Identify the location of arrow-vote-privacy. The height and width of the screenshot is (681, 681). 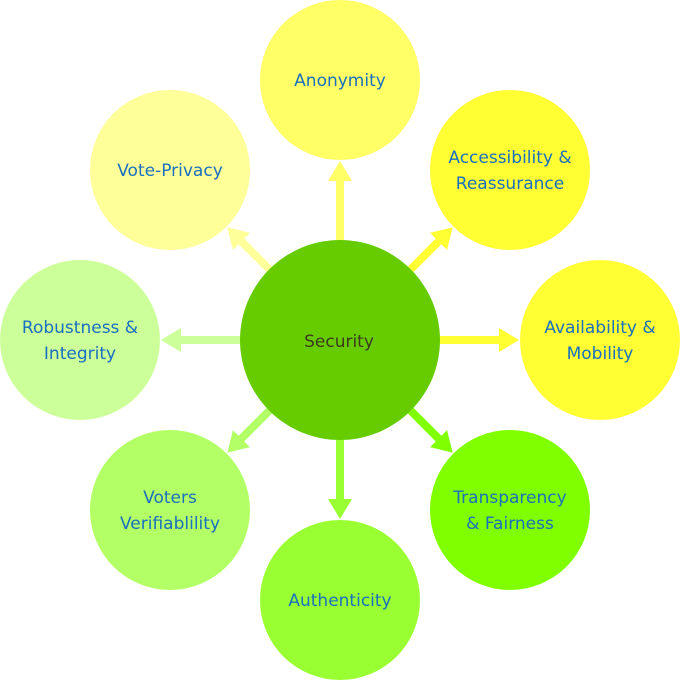
(250, 250).